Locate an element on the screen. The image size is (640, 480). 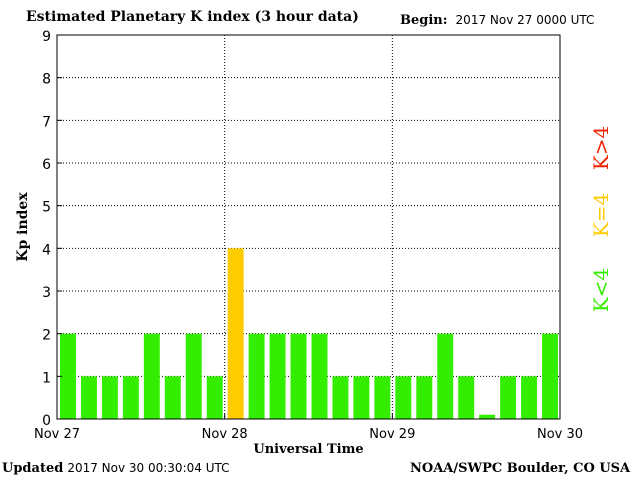
y-tick-label: 1 is located at coordinates (46, 378).